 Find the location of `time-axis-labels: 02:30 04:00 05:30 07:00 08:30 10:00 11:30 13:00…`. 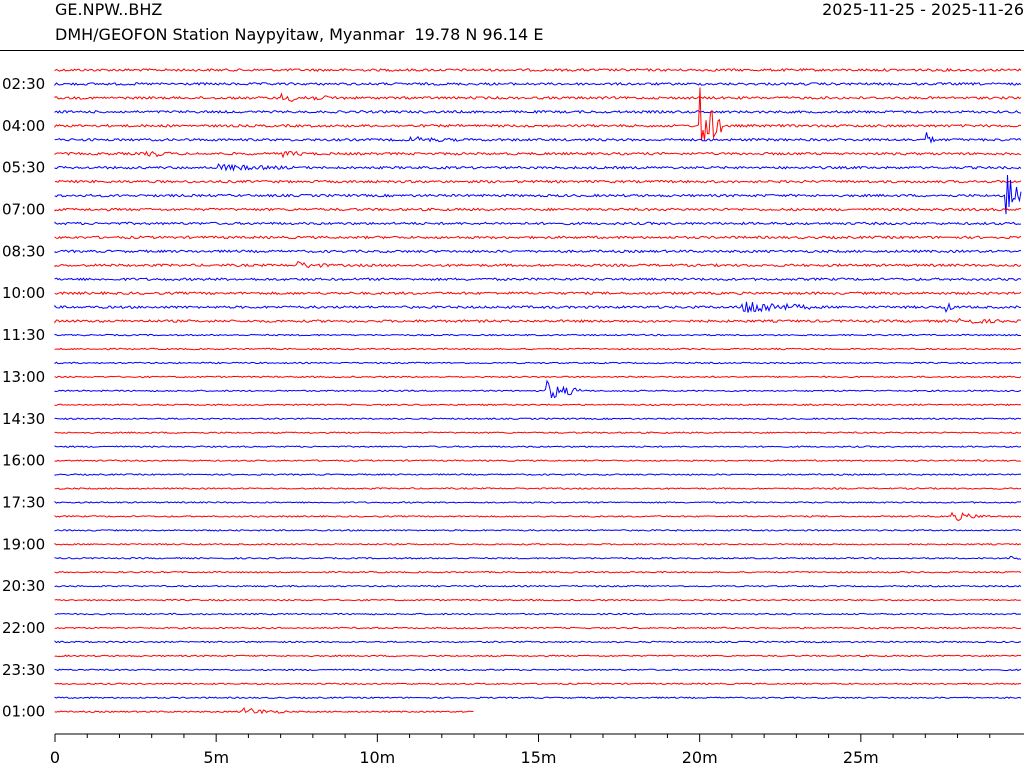

time-axis-labels: 02:30 04:00 05:30 07:00 08:30 10:00 11:30 13:00… is located at coordinates (23, 398).